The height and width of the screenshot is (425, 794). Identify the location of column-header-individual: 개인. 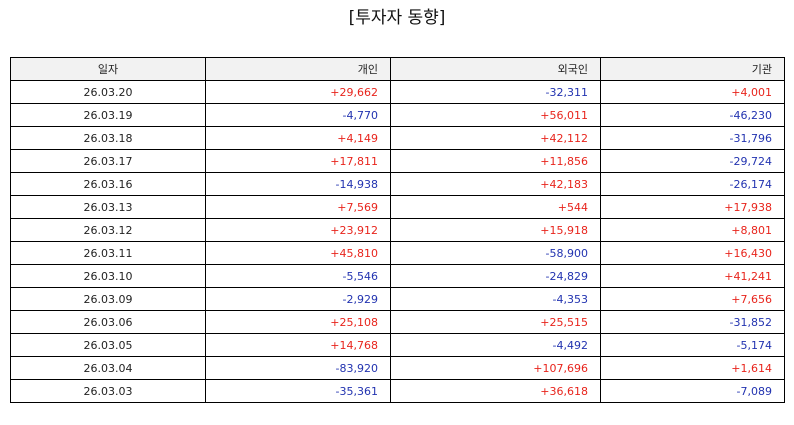
(298, 69).